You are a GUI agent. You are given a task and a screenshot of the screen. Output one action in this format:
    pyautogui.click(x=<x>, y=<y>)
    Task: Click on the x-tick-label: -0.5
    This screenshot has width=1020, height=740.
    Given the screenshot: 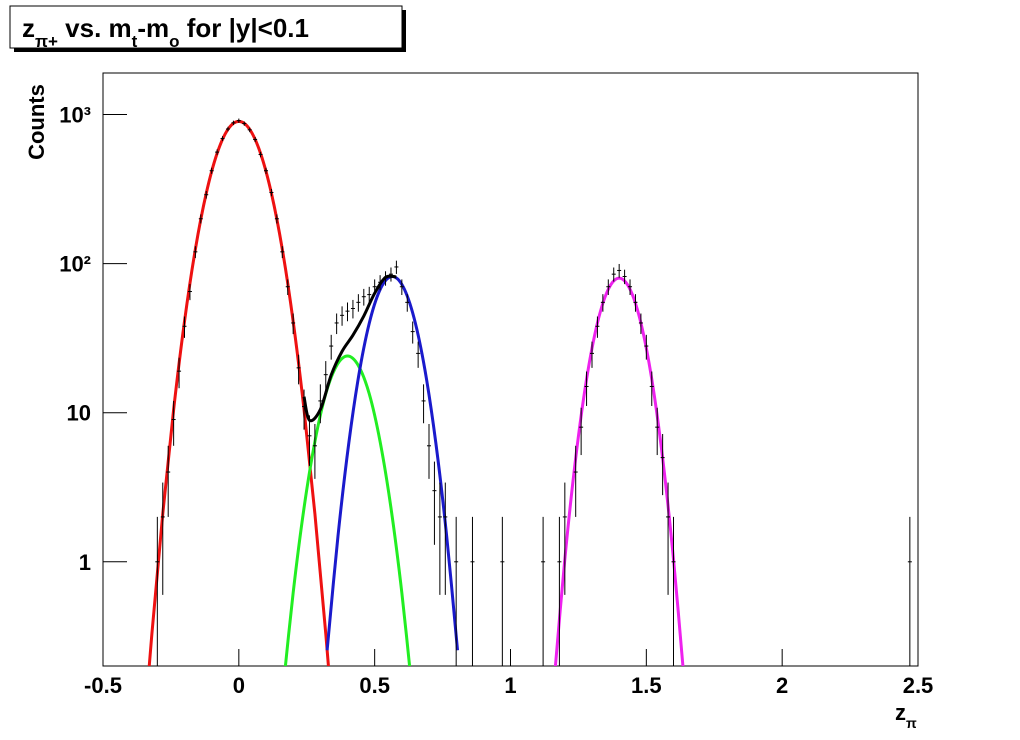 What is the action you would take?
    pyautogui.click(x=103, y=685)
    